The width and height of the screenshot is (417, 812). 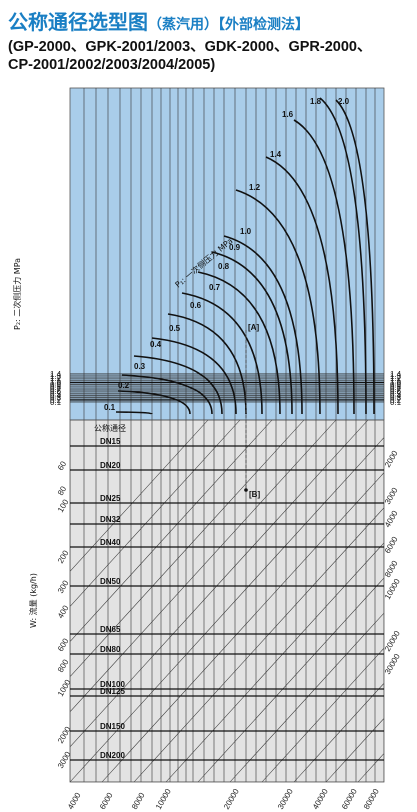 I want to click on curve-p1-0.5, so click(x=194, y=376).